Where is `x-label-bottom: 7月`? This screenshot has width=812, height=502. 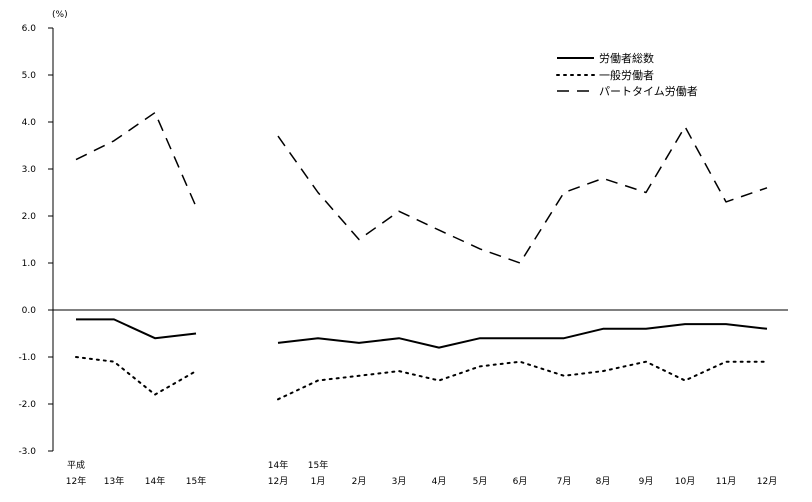 x-label-bottom: 7月 is located at coordinates (564, 481).